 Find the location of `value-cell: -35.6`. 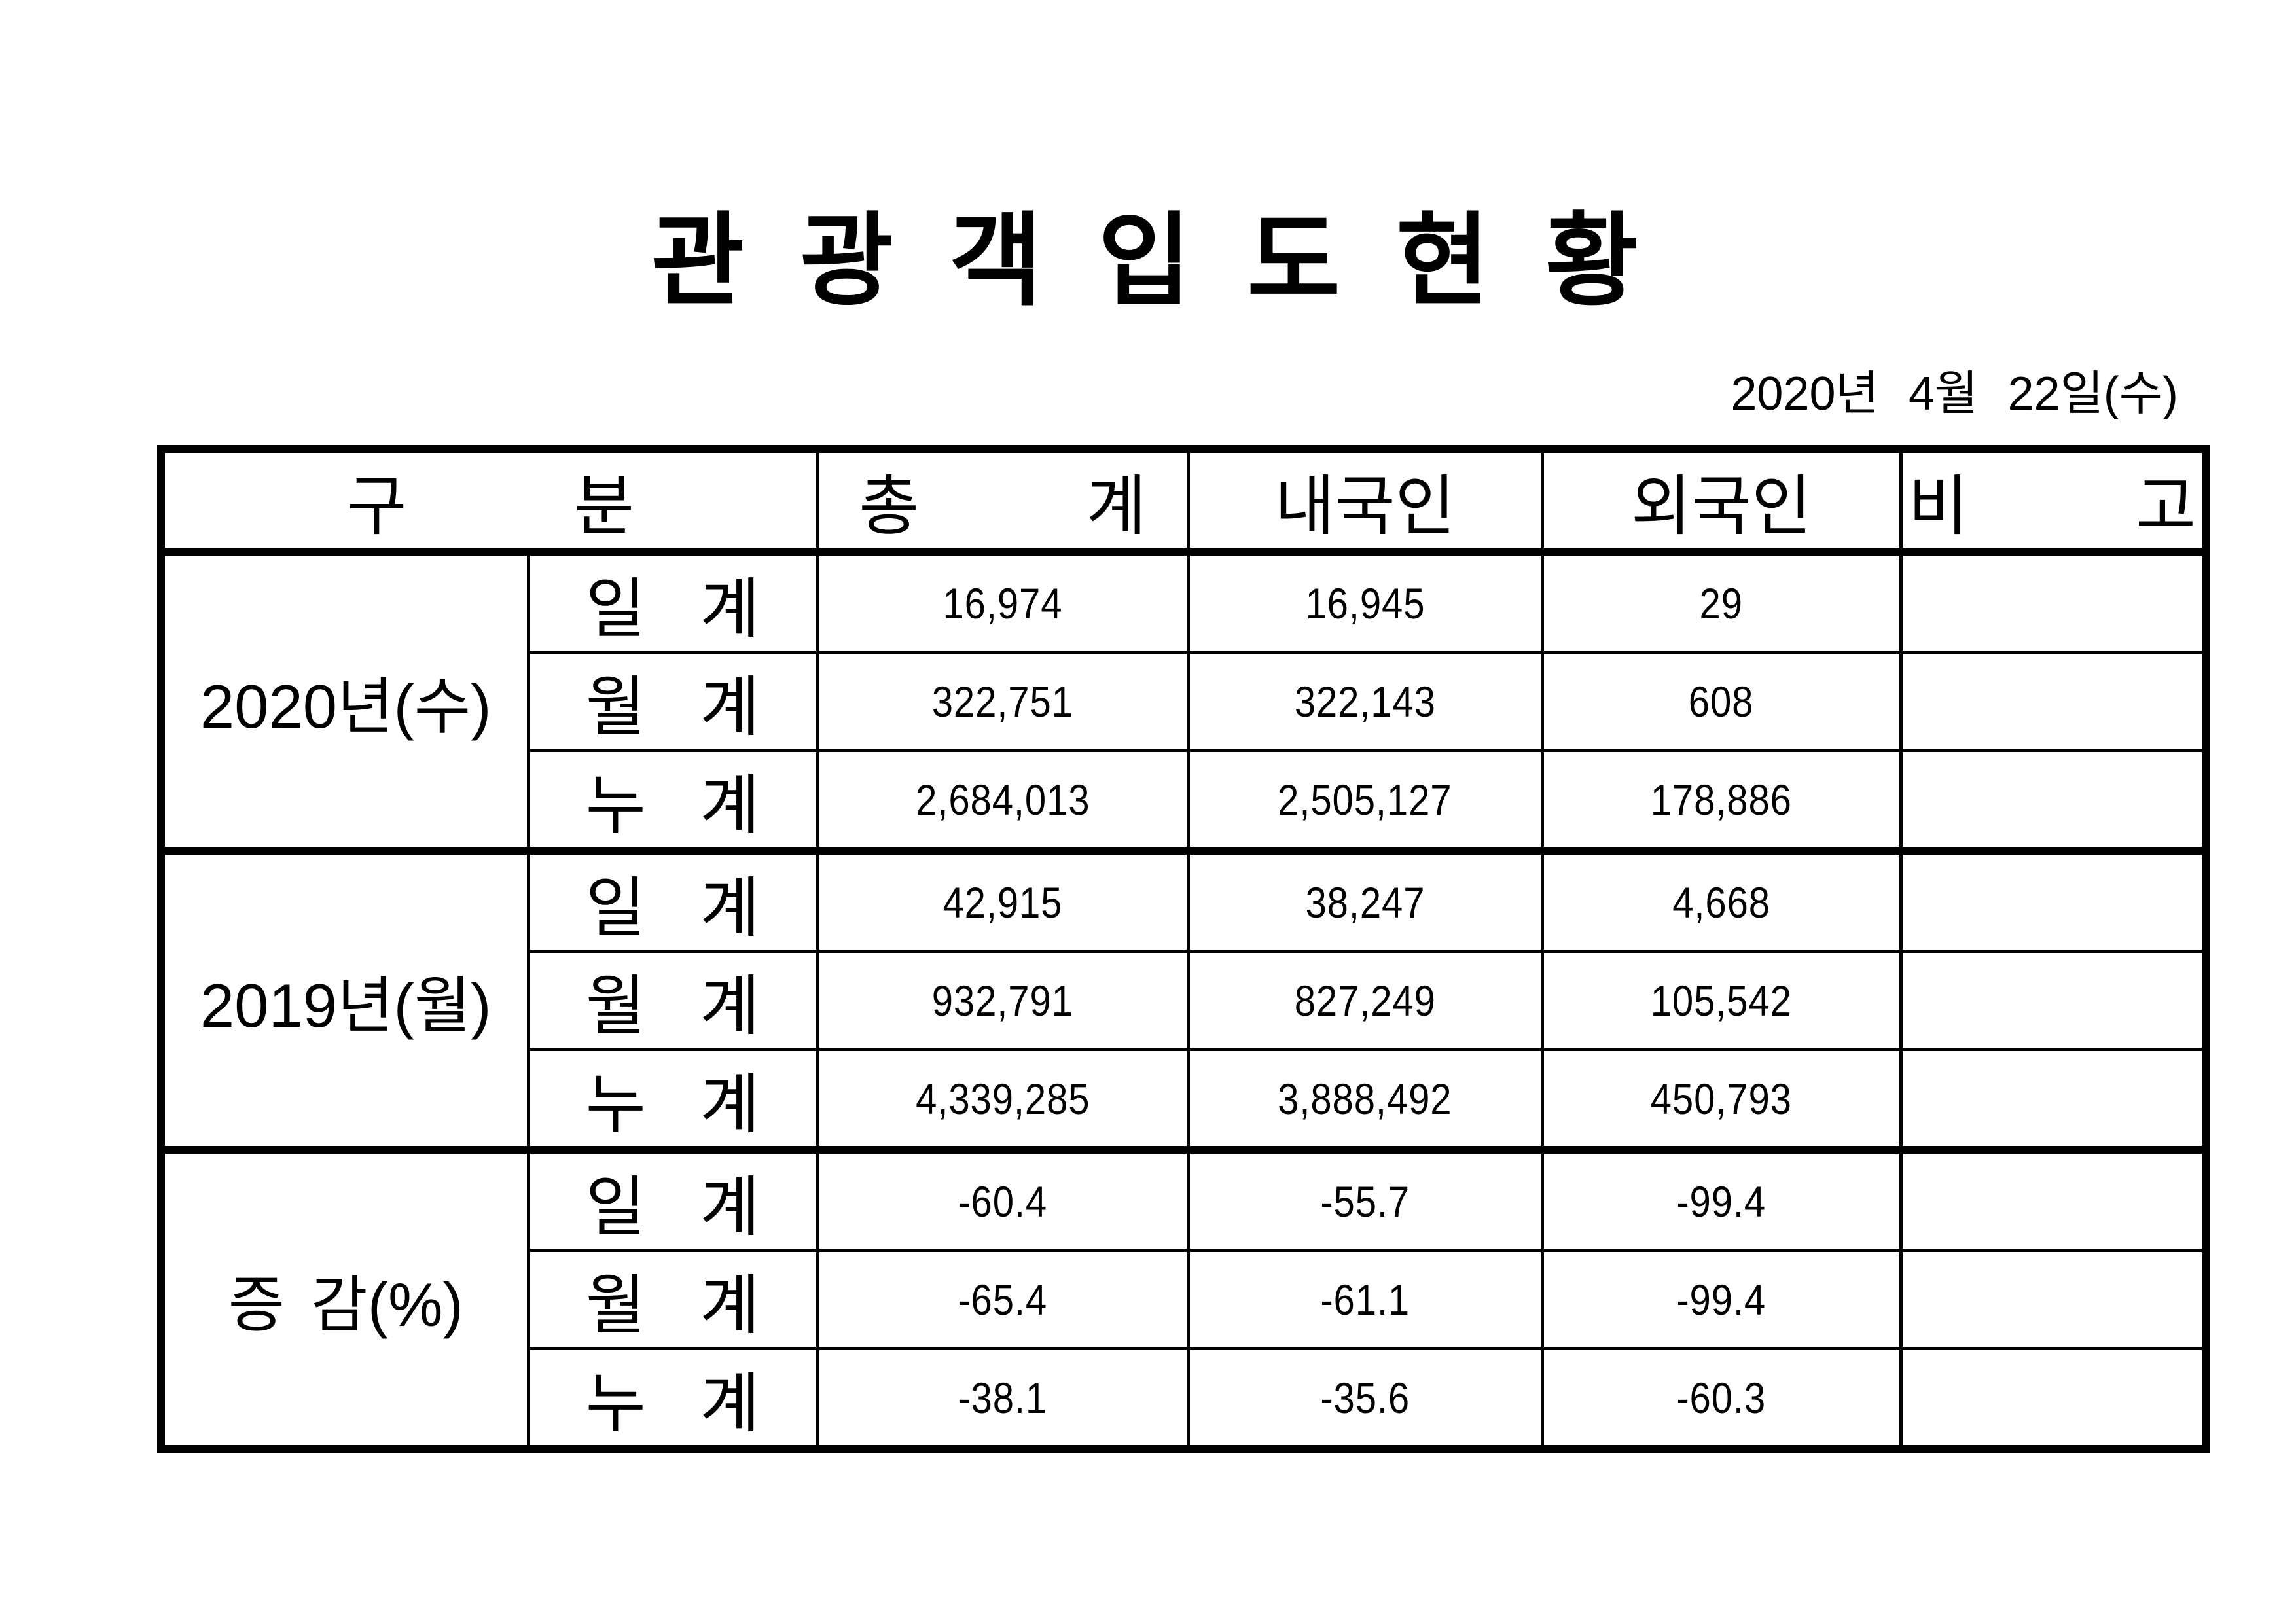

value-cell: -35.6 is located at coordinates (1365, 1399).